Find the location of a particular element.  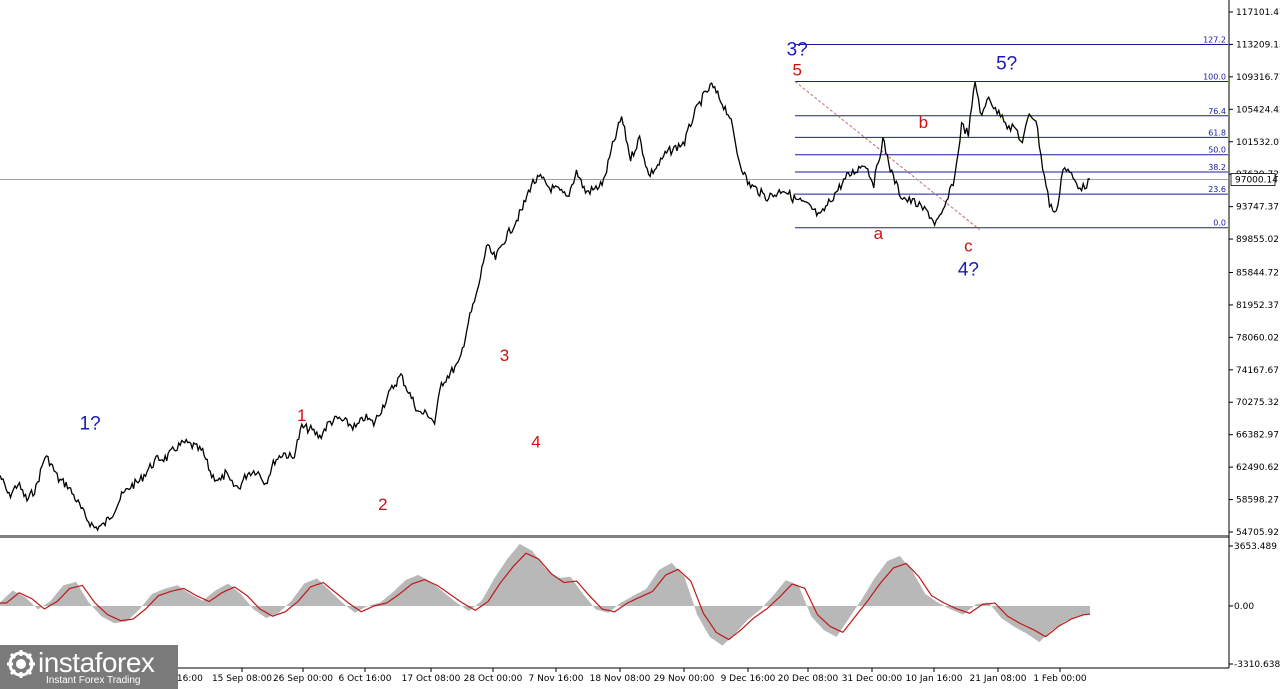

panel-separator is located at coordinates (614, 536).